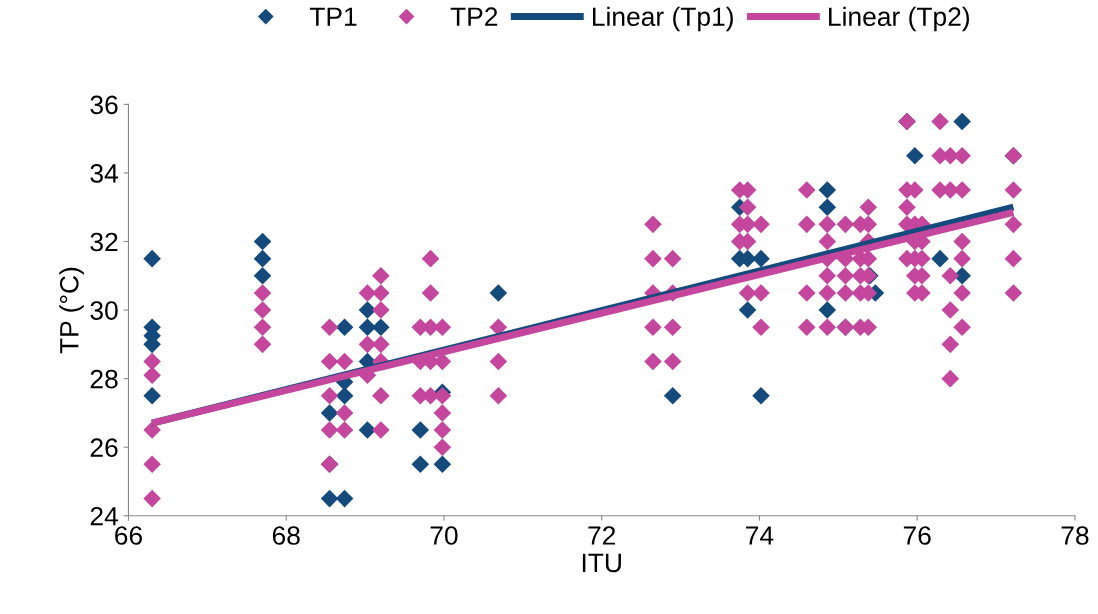  Describe the element at coordinates (104, 448) in the screenshot. I see `y-tick-label: 26` at that location.